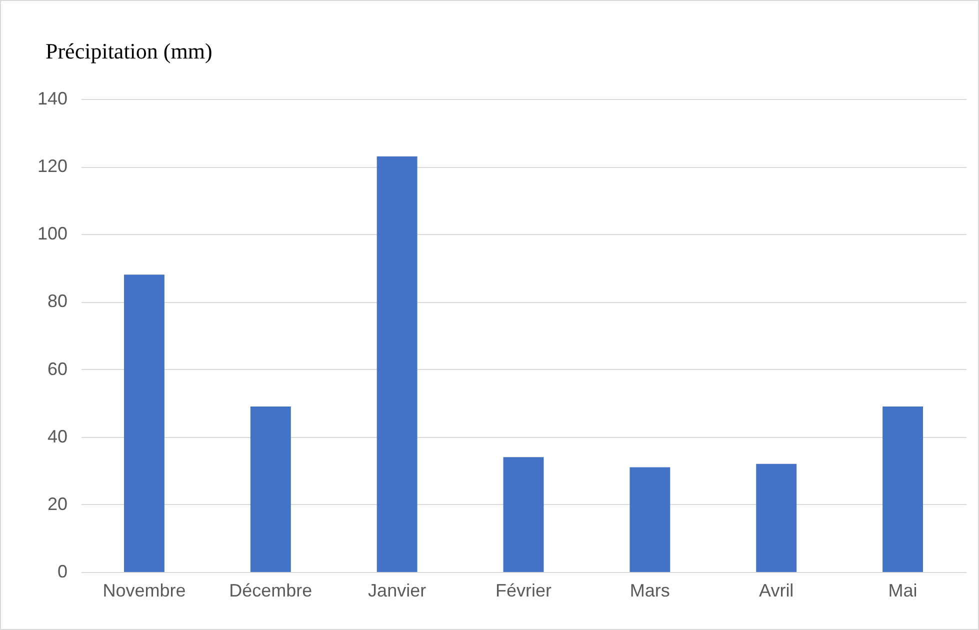 The image size is (979, 630). What do you see at coordinates (52, 98) in the screenshot?
I see `y-tick-label: 140` at bounding box center [52, 98].